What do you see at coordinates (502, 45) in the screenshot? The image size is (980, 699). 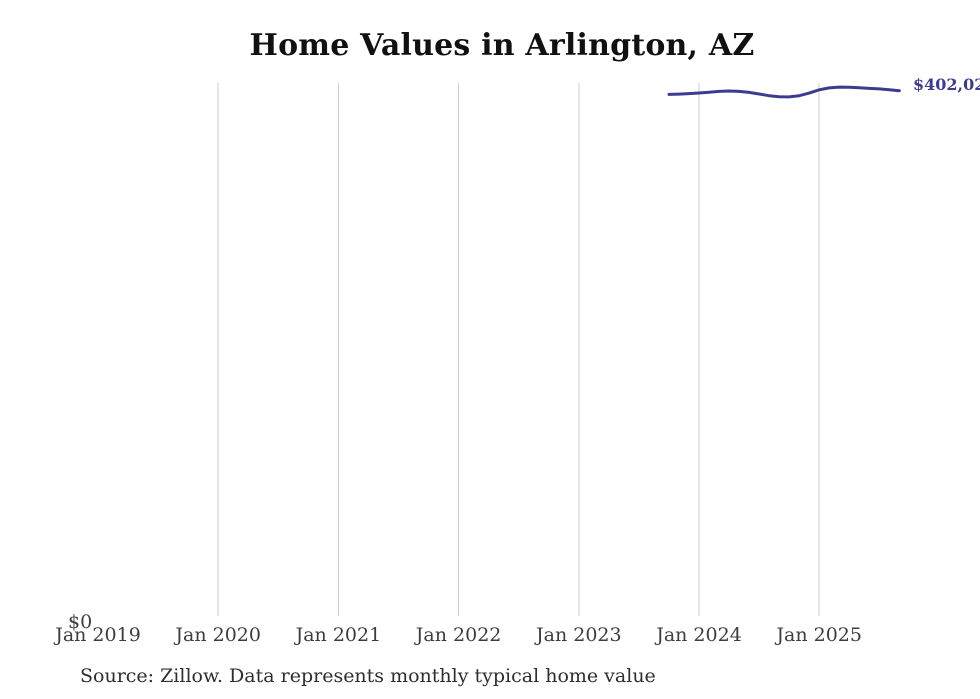 I see `chart-title: Home Values in Arlington, AZ` at bounding box center [502, 45].